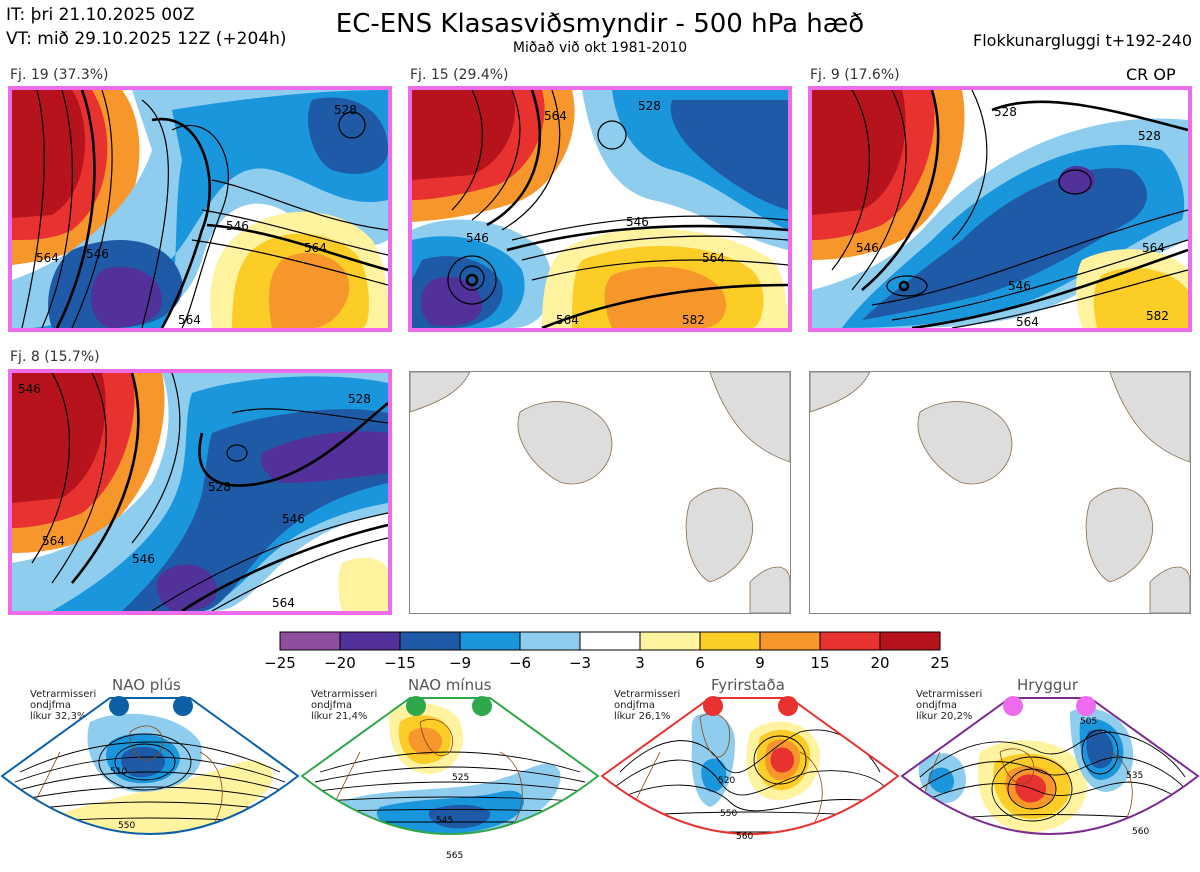 This screenshot has height=872, width=1200. What do you see at coordinates (782, 760) in the screenshot?
I see `regime-anomaly-pos4` at bounding box center [782, 760].